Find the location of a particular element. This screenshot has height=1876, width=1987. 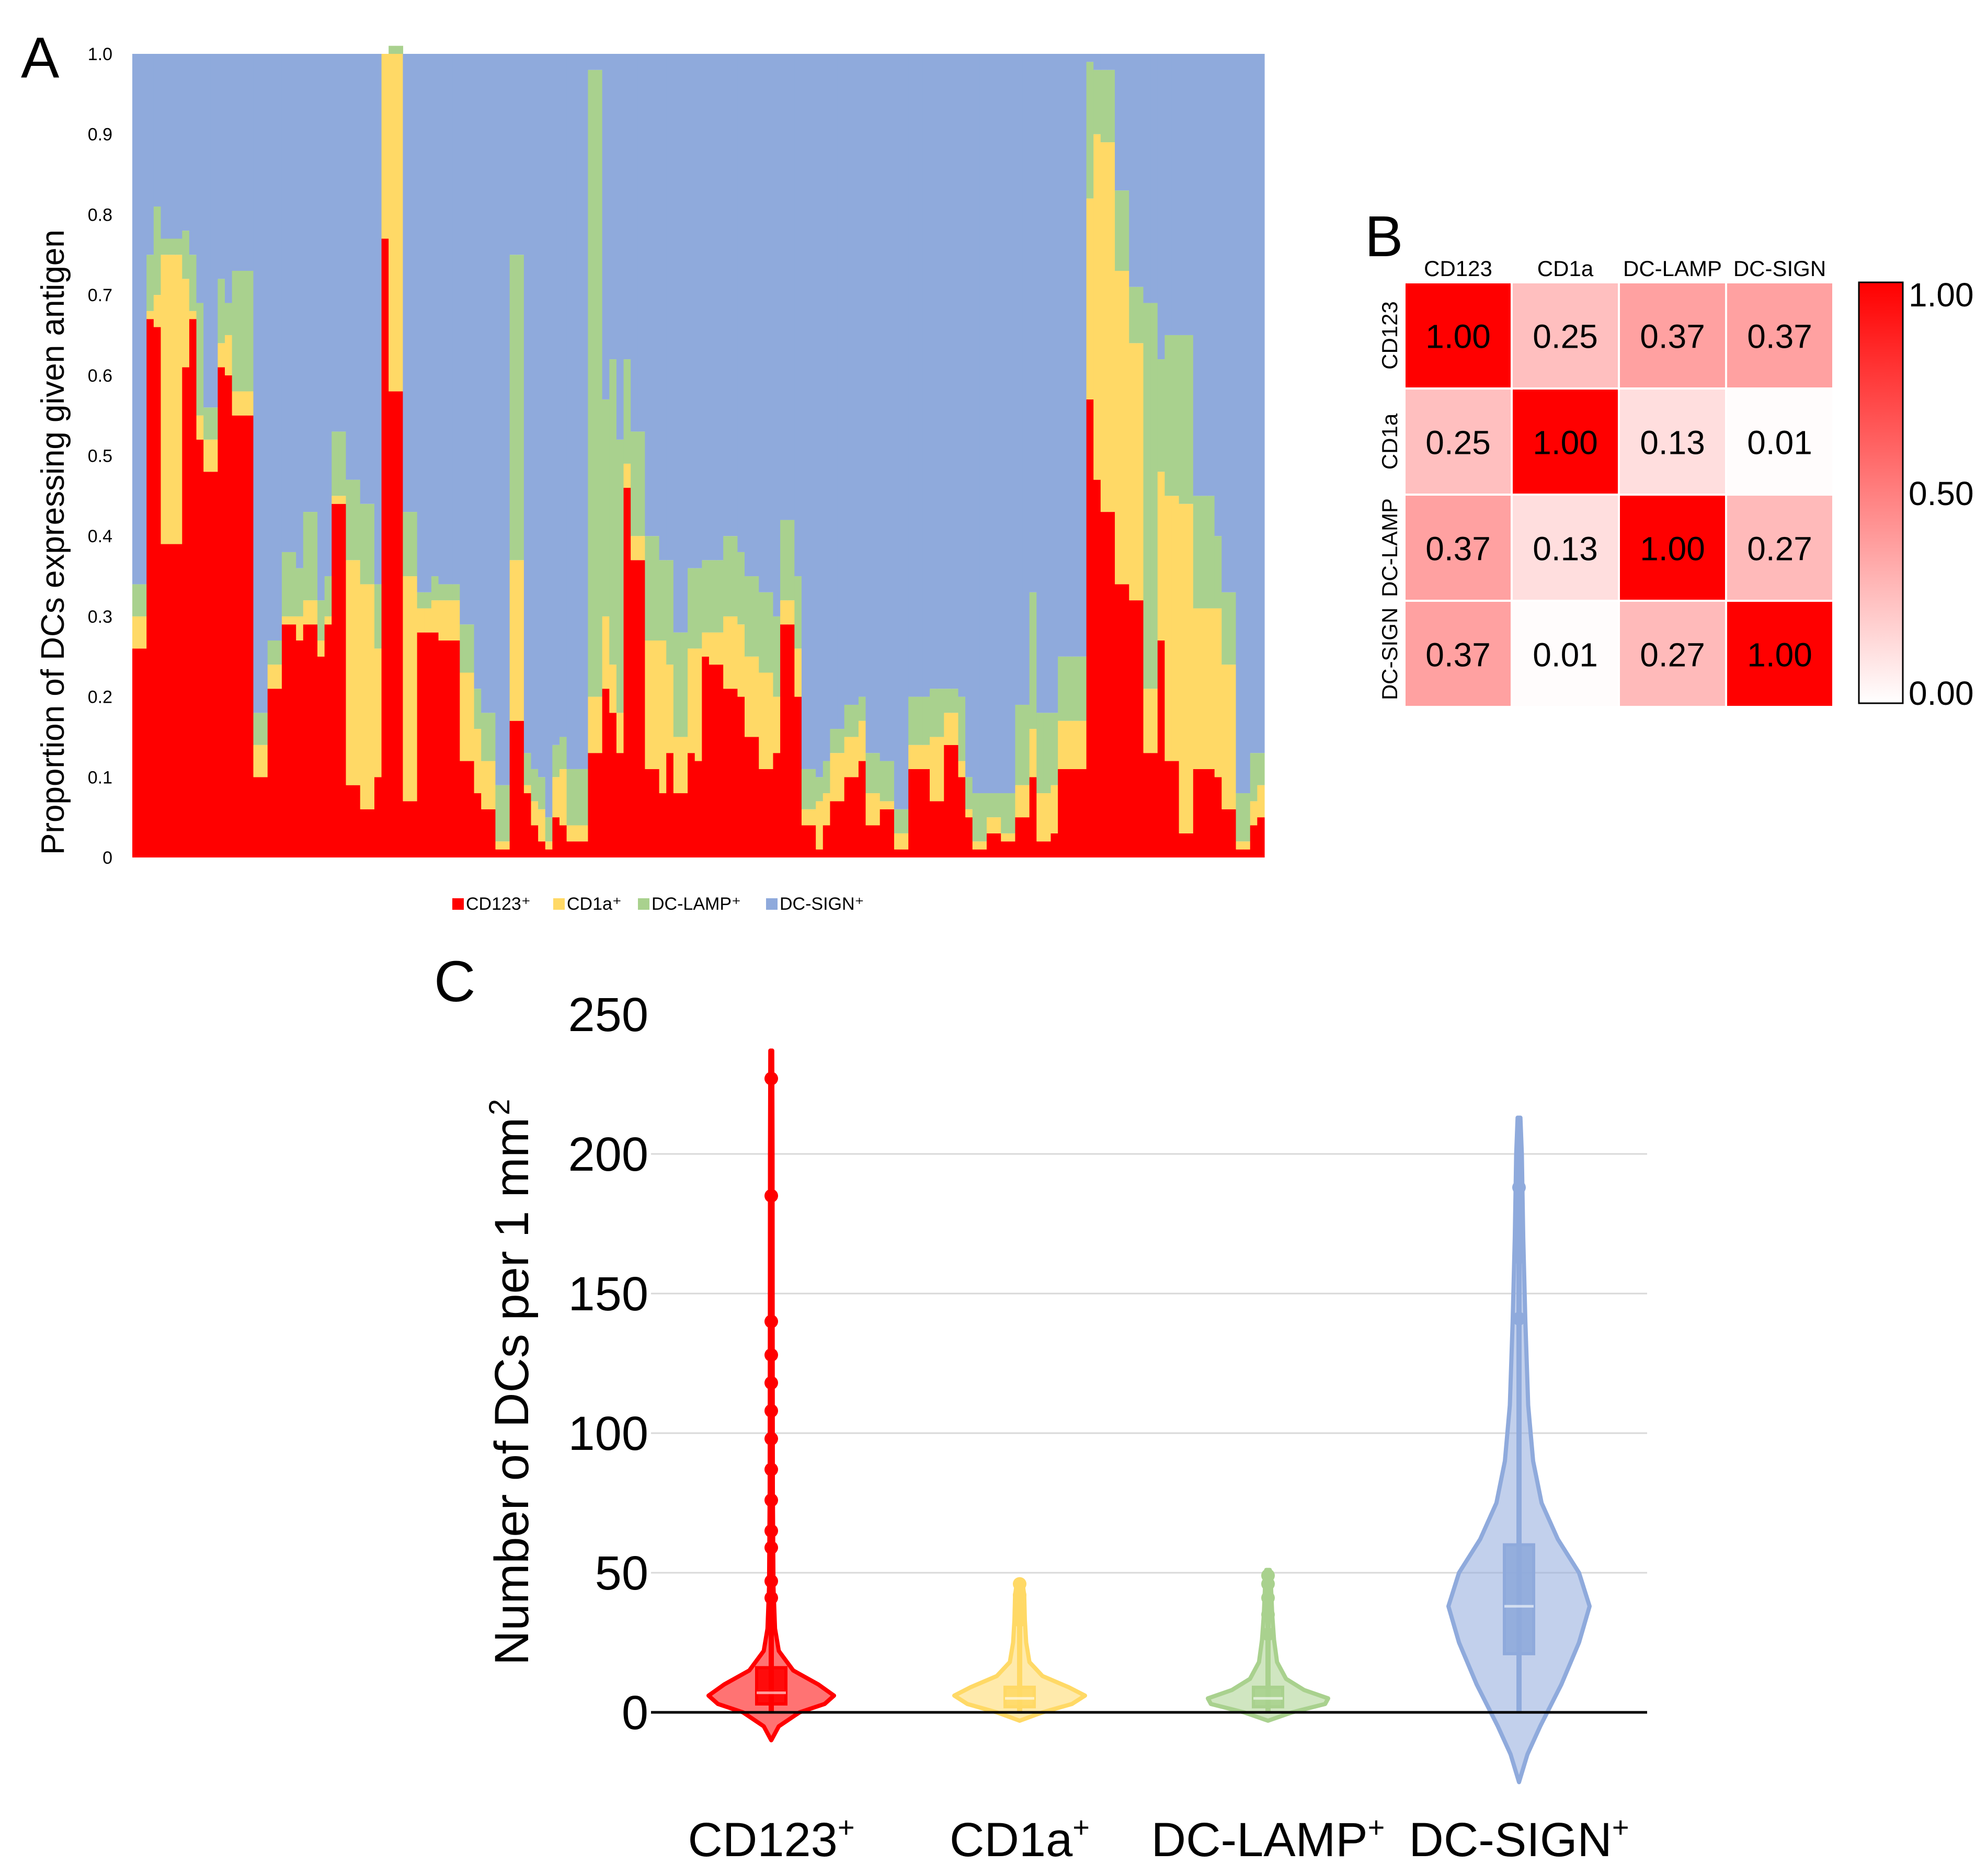

category-sup: + is located at coordinates (1621, 1827).